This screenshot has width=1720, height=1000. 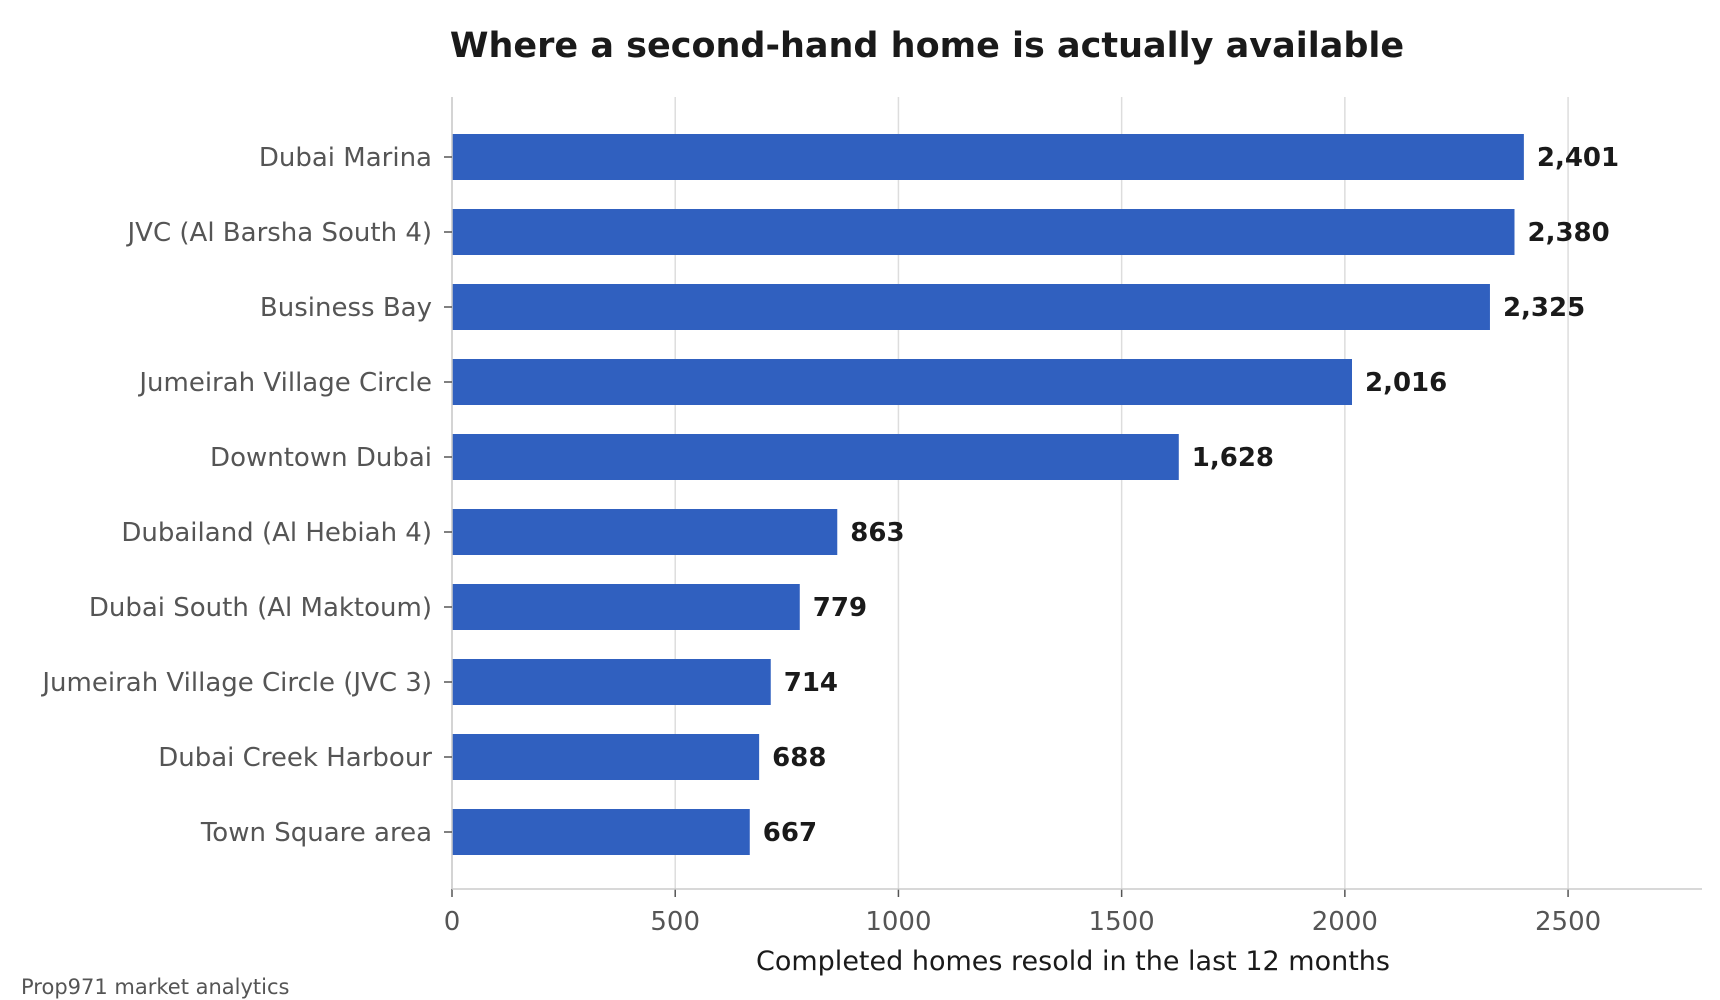 What do you see at coordinates (1406, 383) in the screenshot?
I see `data-label: 2,016` at bounding box center [1406, 383].